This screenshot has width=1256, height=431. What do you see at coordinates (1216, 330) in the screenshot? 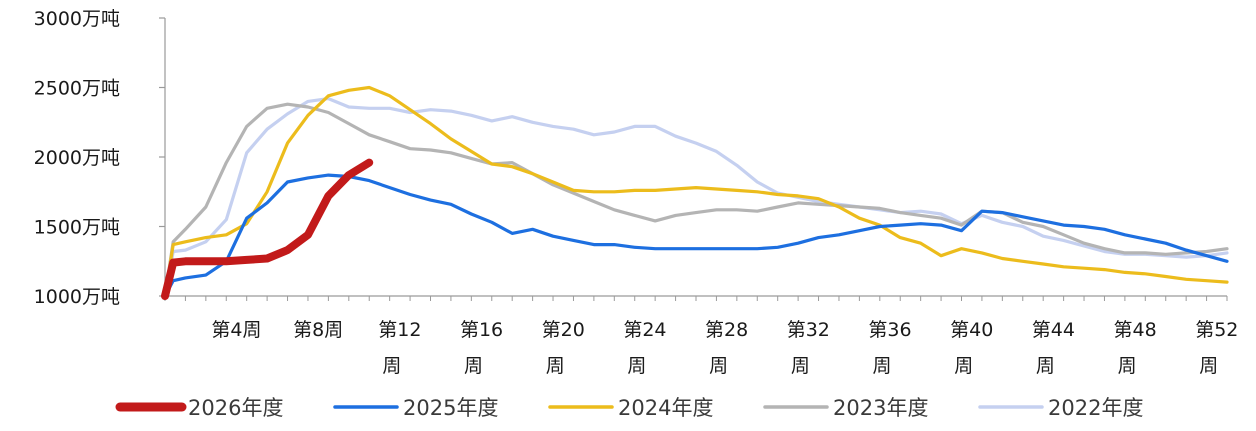
I see `x-tick-label: 第52` at bounding box center [1216, 330].